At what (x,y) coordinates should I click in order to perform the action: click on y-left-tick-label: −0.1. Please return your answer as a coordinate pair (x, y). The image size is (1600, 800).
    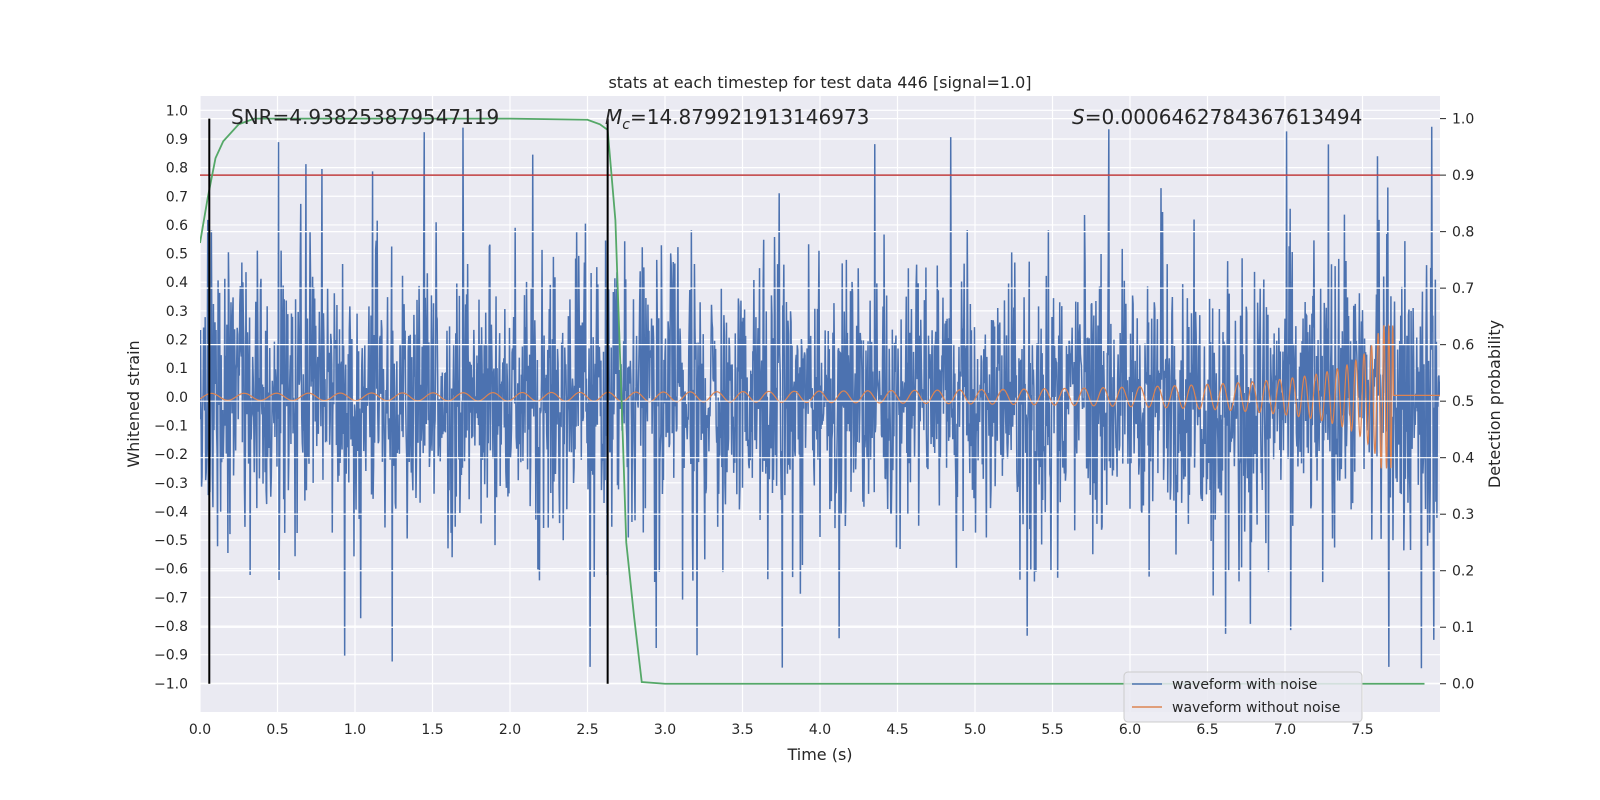
    Looking at the image, I should click on (171, 426).